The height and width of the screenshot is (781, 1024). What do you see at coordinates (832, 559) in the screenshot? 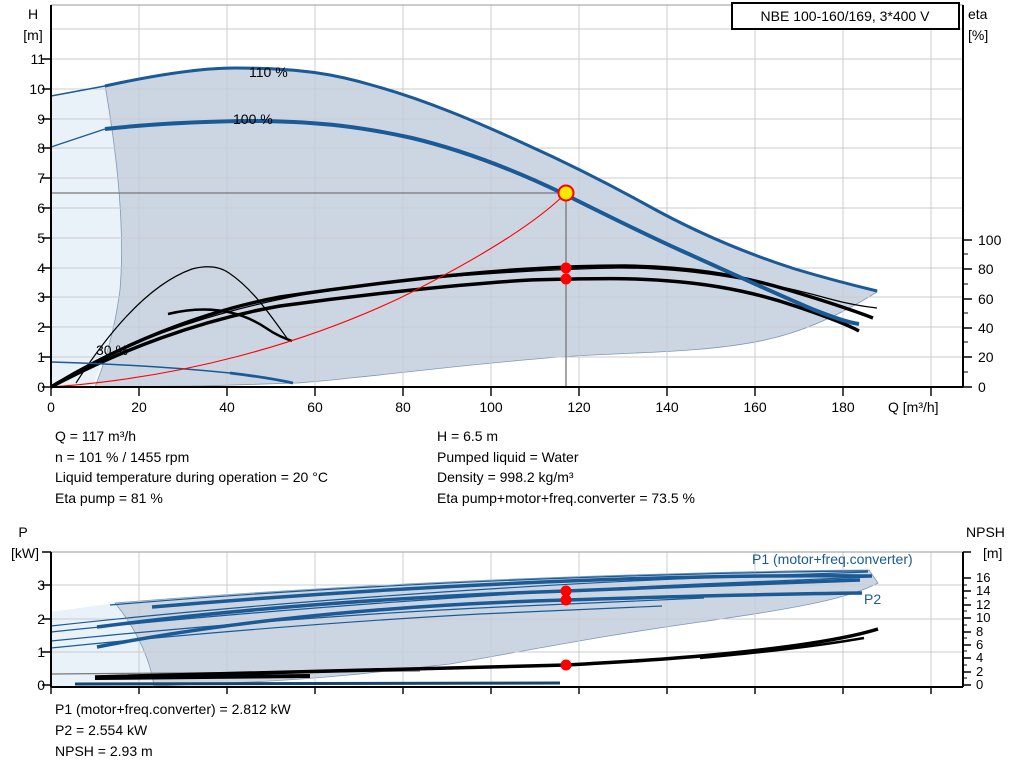
I see `label-p1-curve: P1 (motor+freq.converter)` at bounding box center [832, 559].